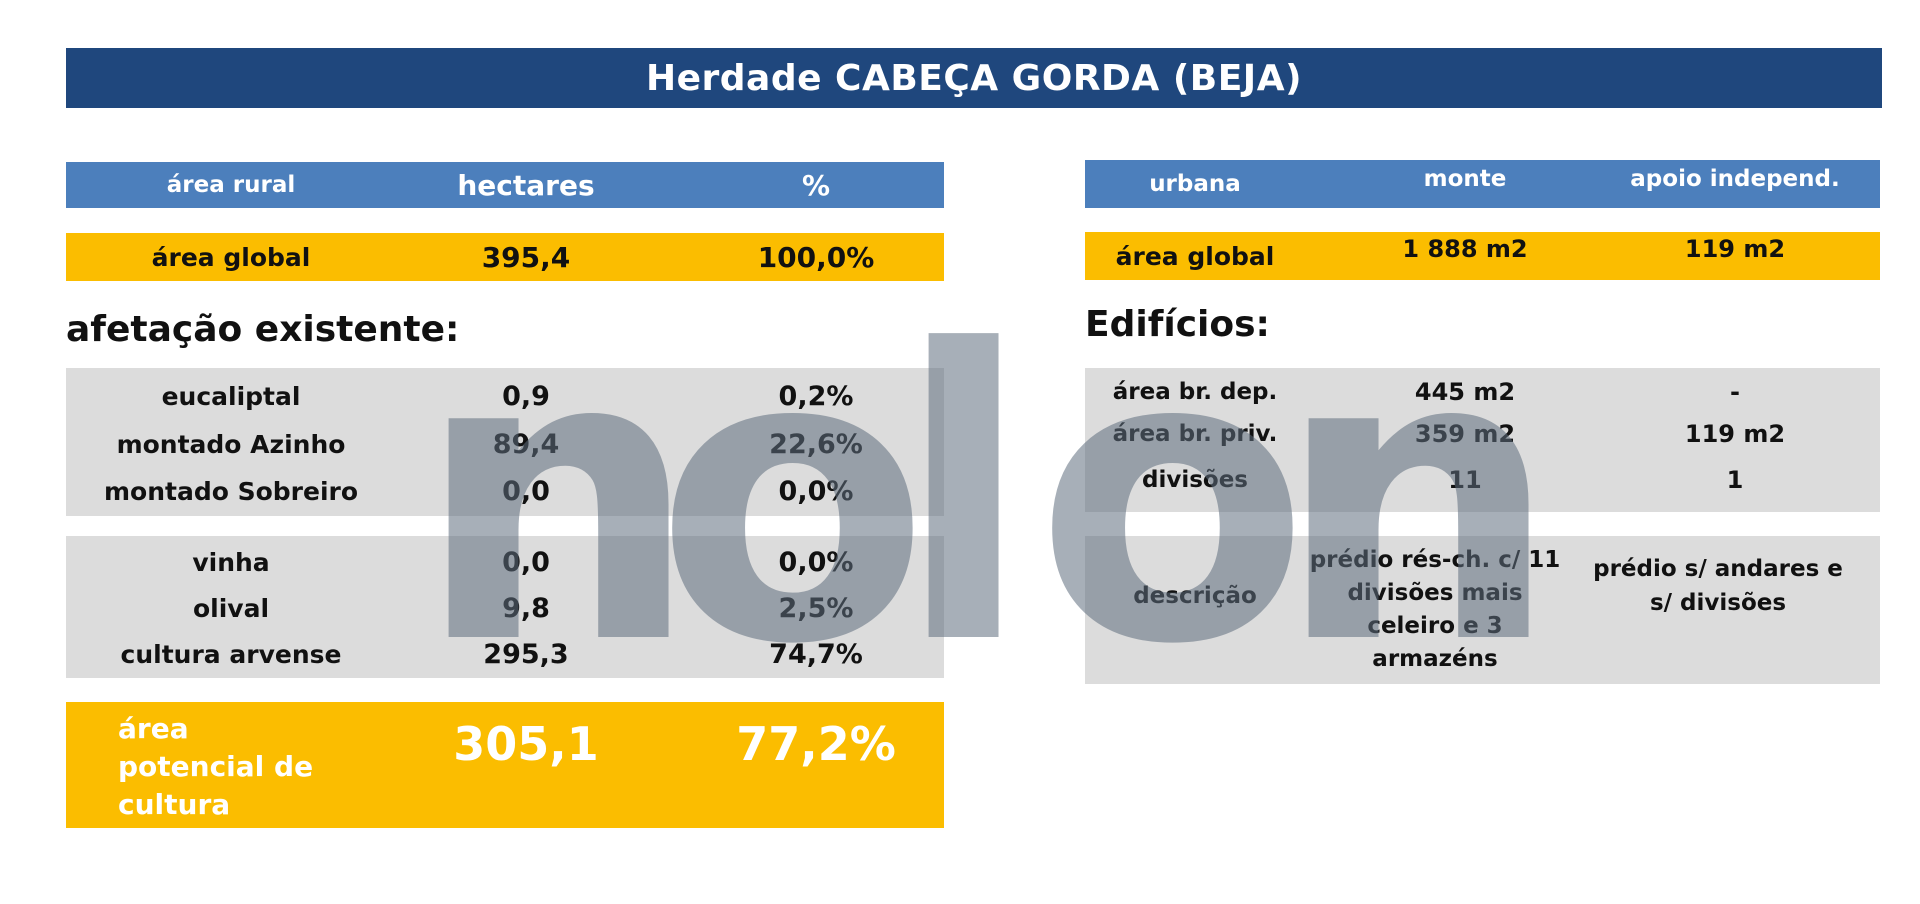 The image size is (1920, 904). I want to click on descricao-label: descrição, so click(1195, 596).